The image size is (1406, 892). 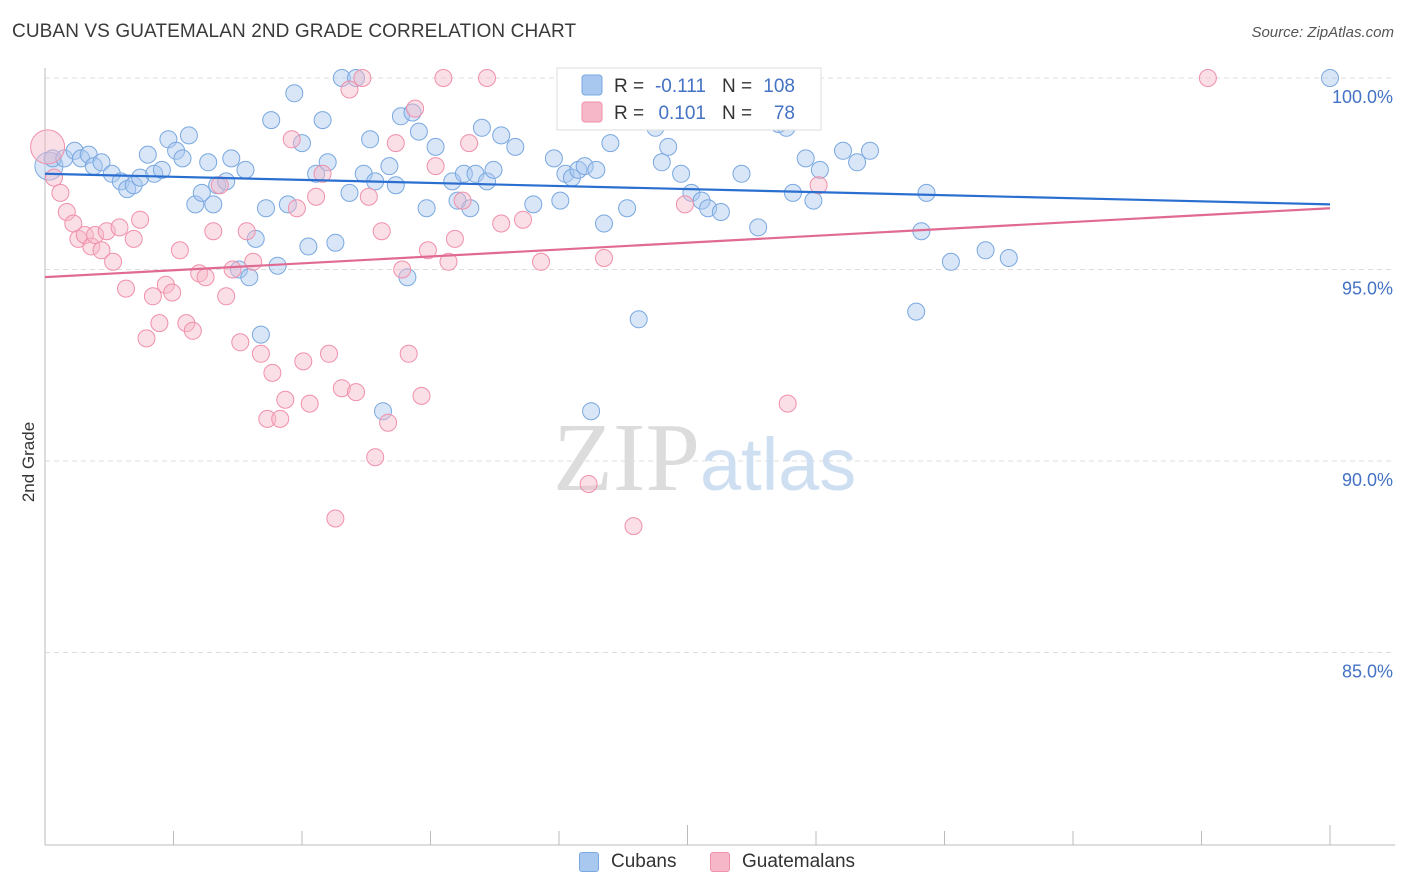 What do you see at coordinates (644, 861) in the screenshot?
I see `legend-label-cubans: Cubans` at bounding box center [644, 861].